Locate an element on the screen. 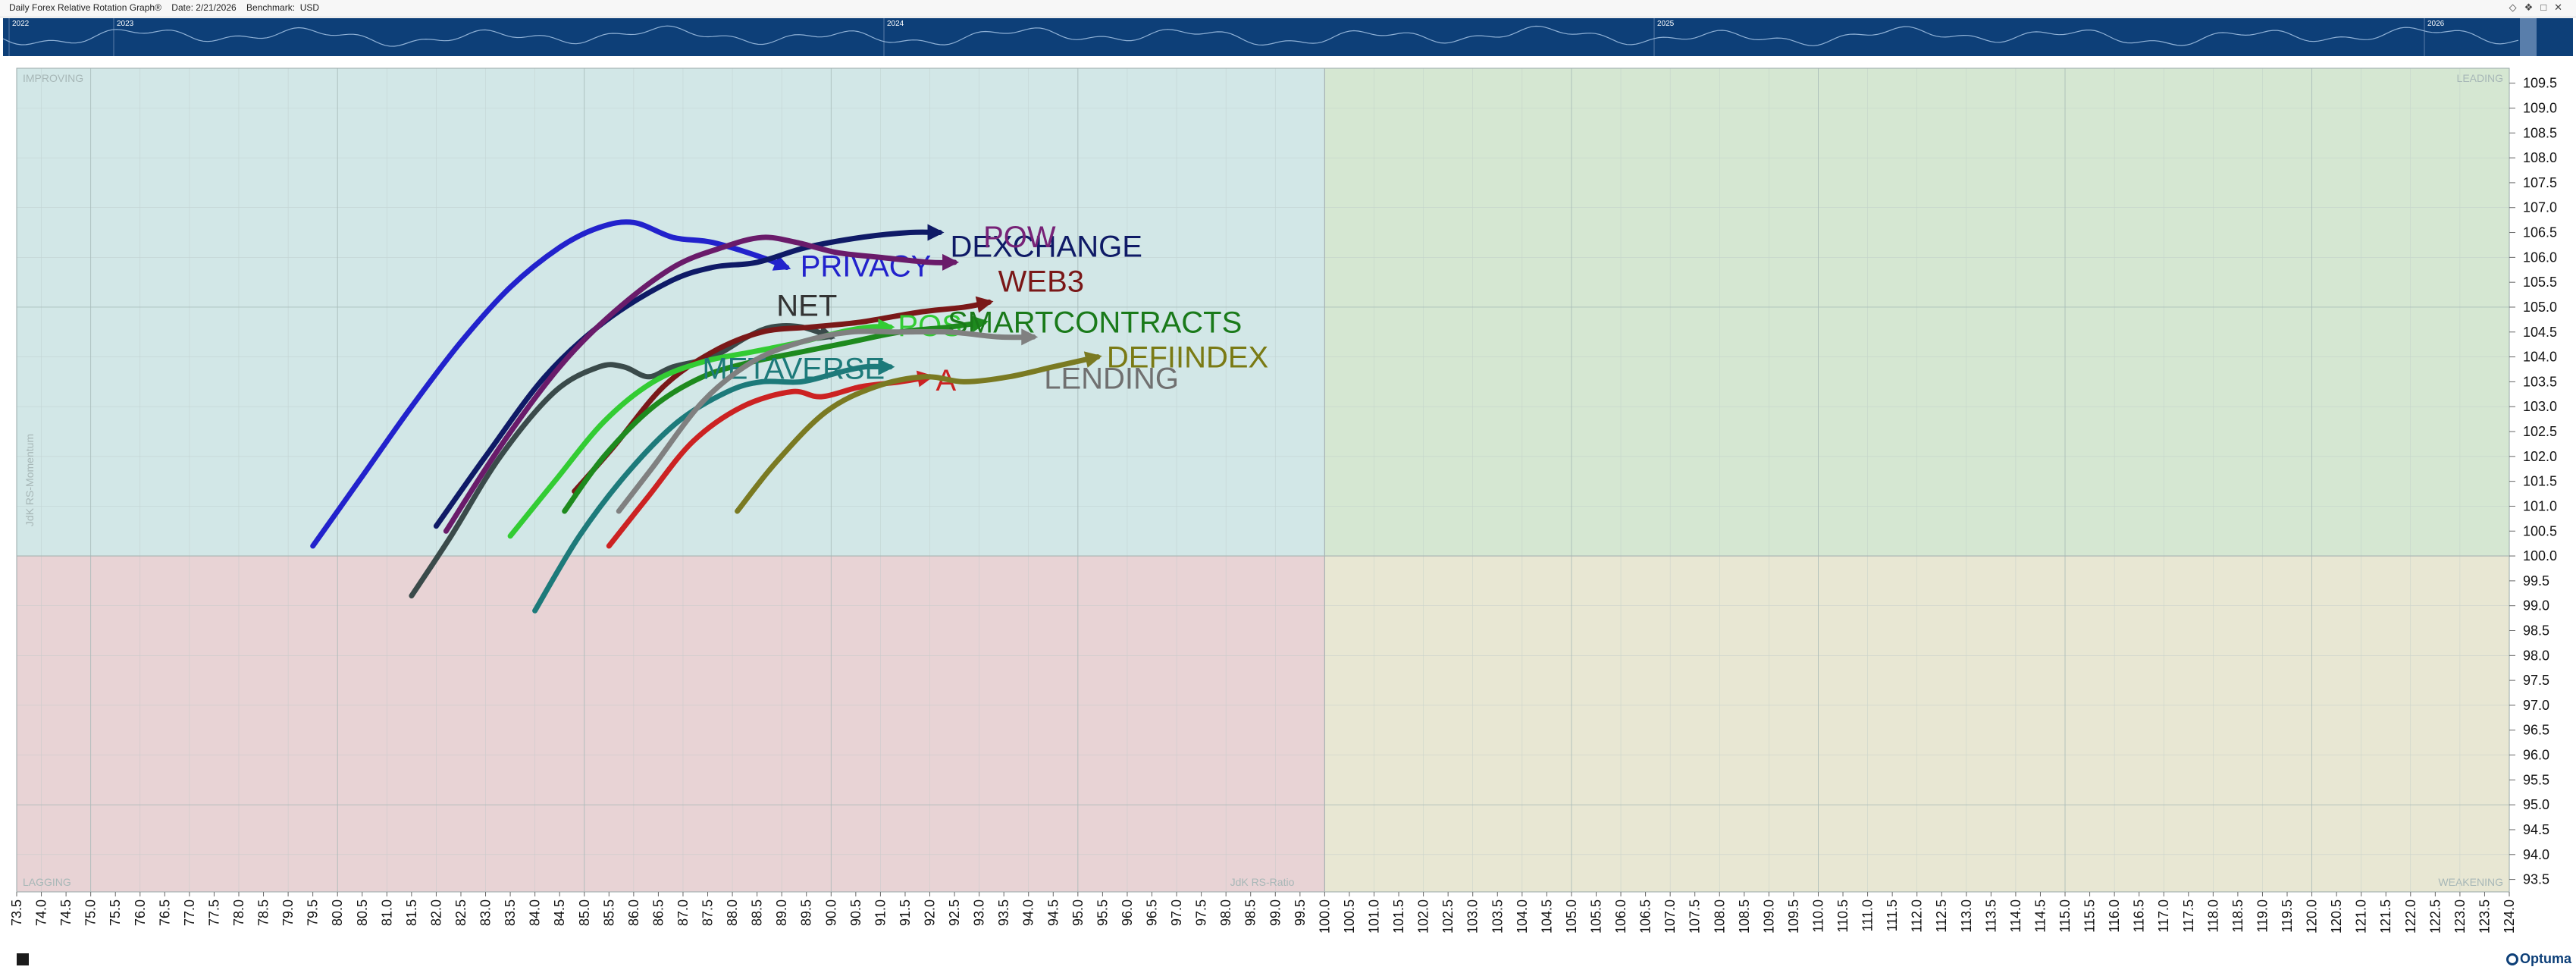 This screenshot has width=2576, height=970. x-axis-label: JdK RS-Ratio is located at coordinates (1262, 882).